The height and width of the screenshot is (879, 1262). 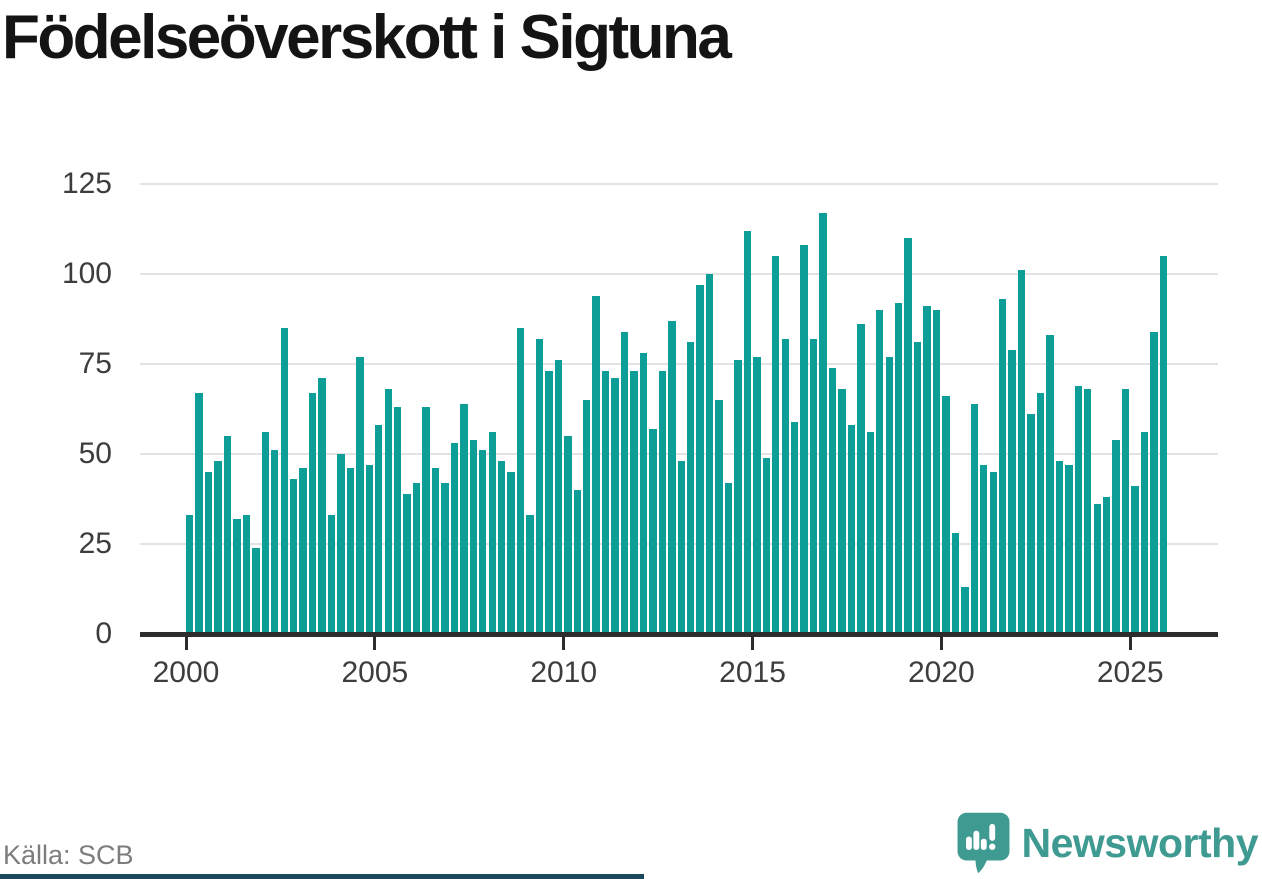 What do you see at coordinates (946, 515) in the screenshot?
I see `bar-2020-Q1` at bounding box center [946, 515].